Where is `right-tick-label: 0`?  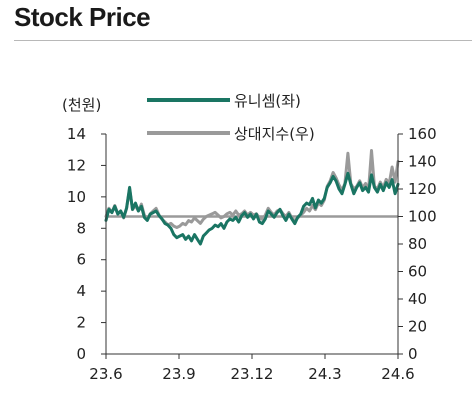 right-tick-label: 0 is located at coordinates (413, 354).